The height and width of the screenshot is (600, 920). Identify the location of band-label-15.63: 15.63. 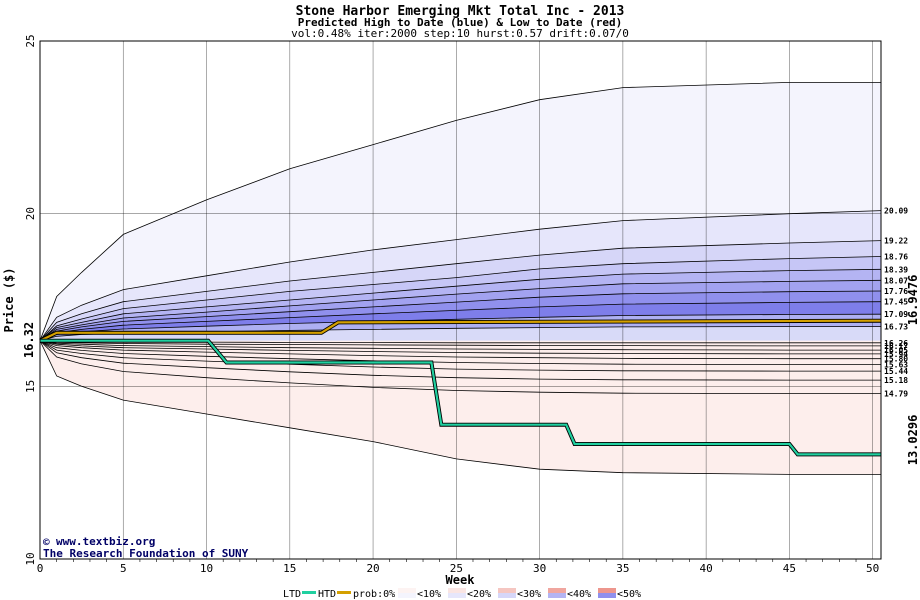
(896, 365).